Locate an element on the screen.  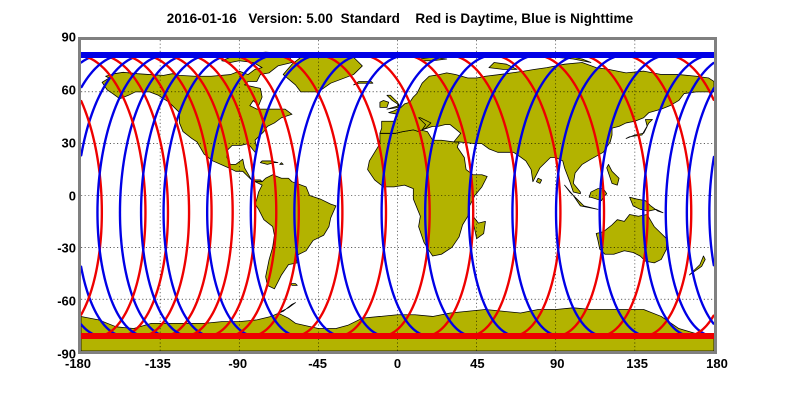
y-tick-30: 30 is located at coordinates (68, 143).